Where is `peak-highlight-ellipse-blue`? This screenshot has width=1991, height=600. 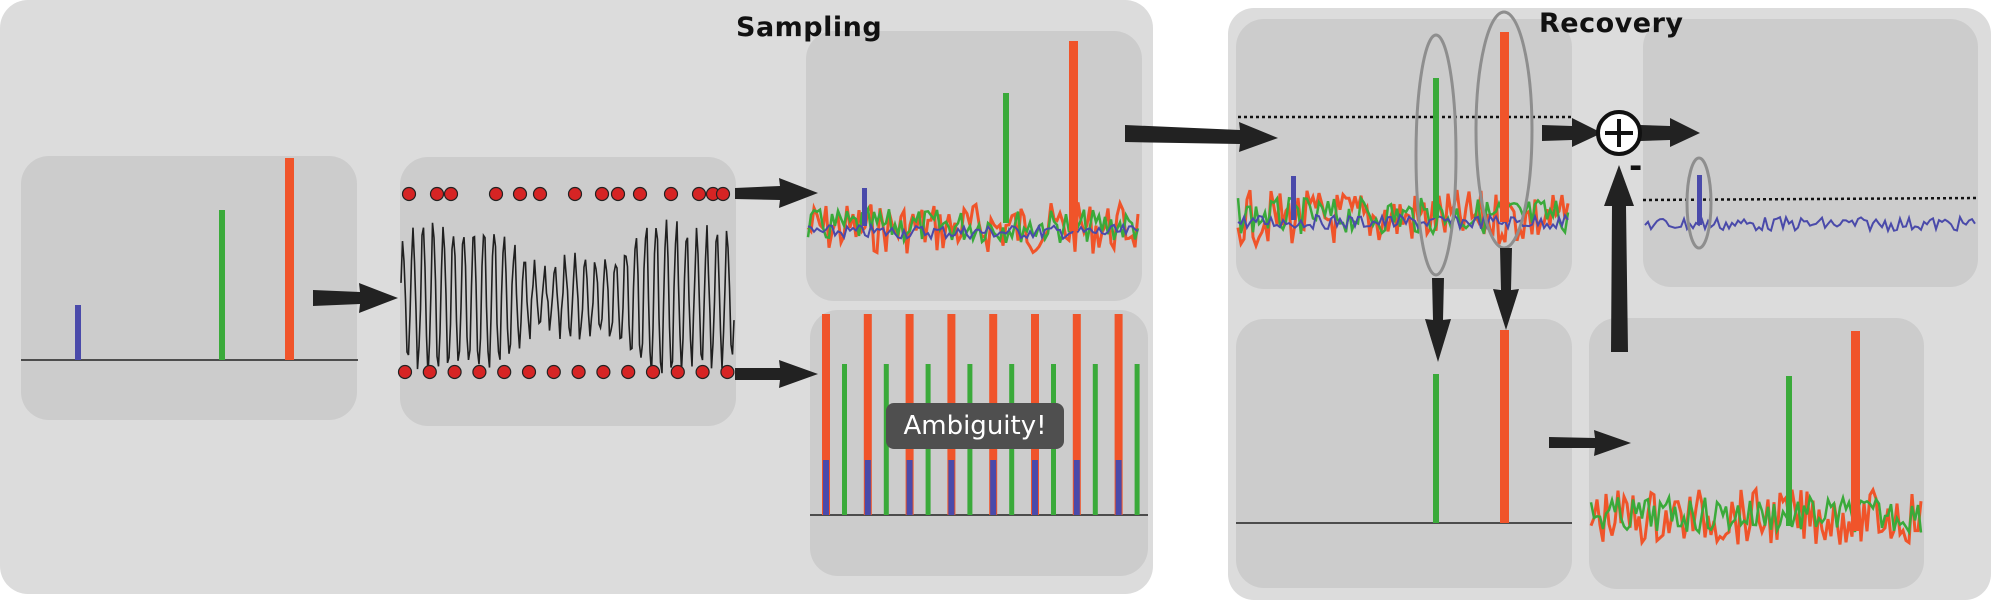
peak-highlight-ellipse-blue is located at coordinates (1699, 203).